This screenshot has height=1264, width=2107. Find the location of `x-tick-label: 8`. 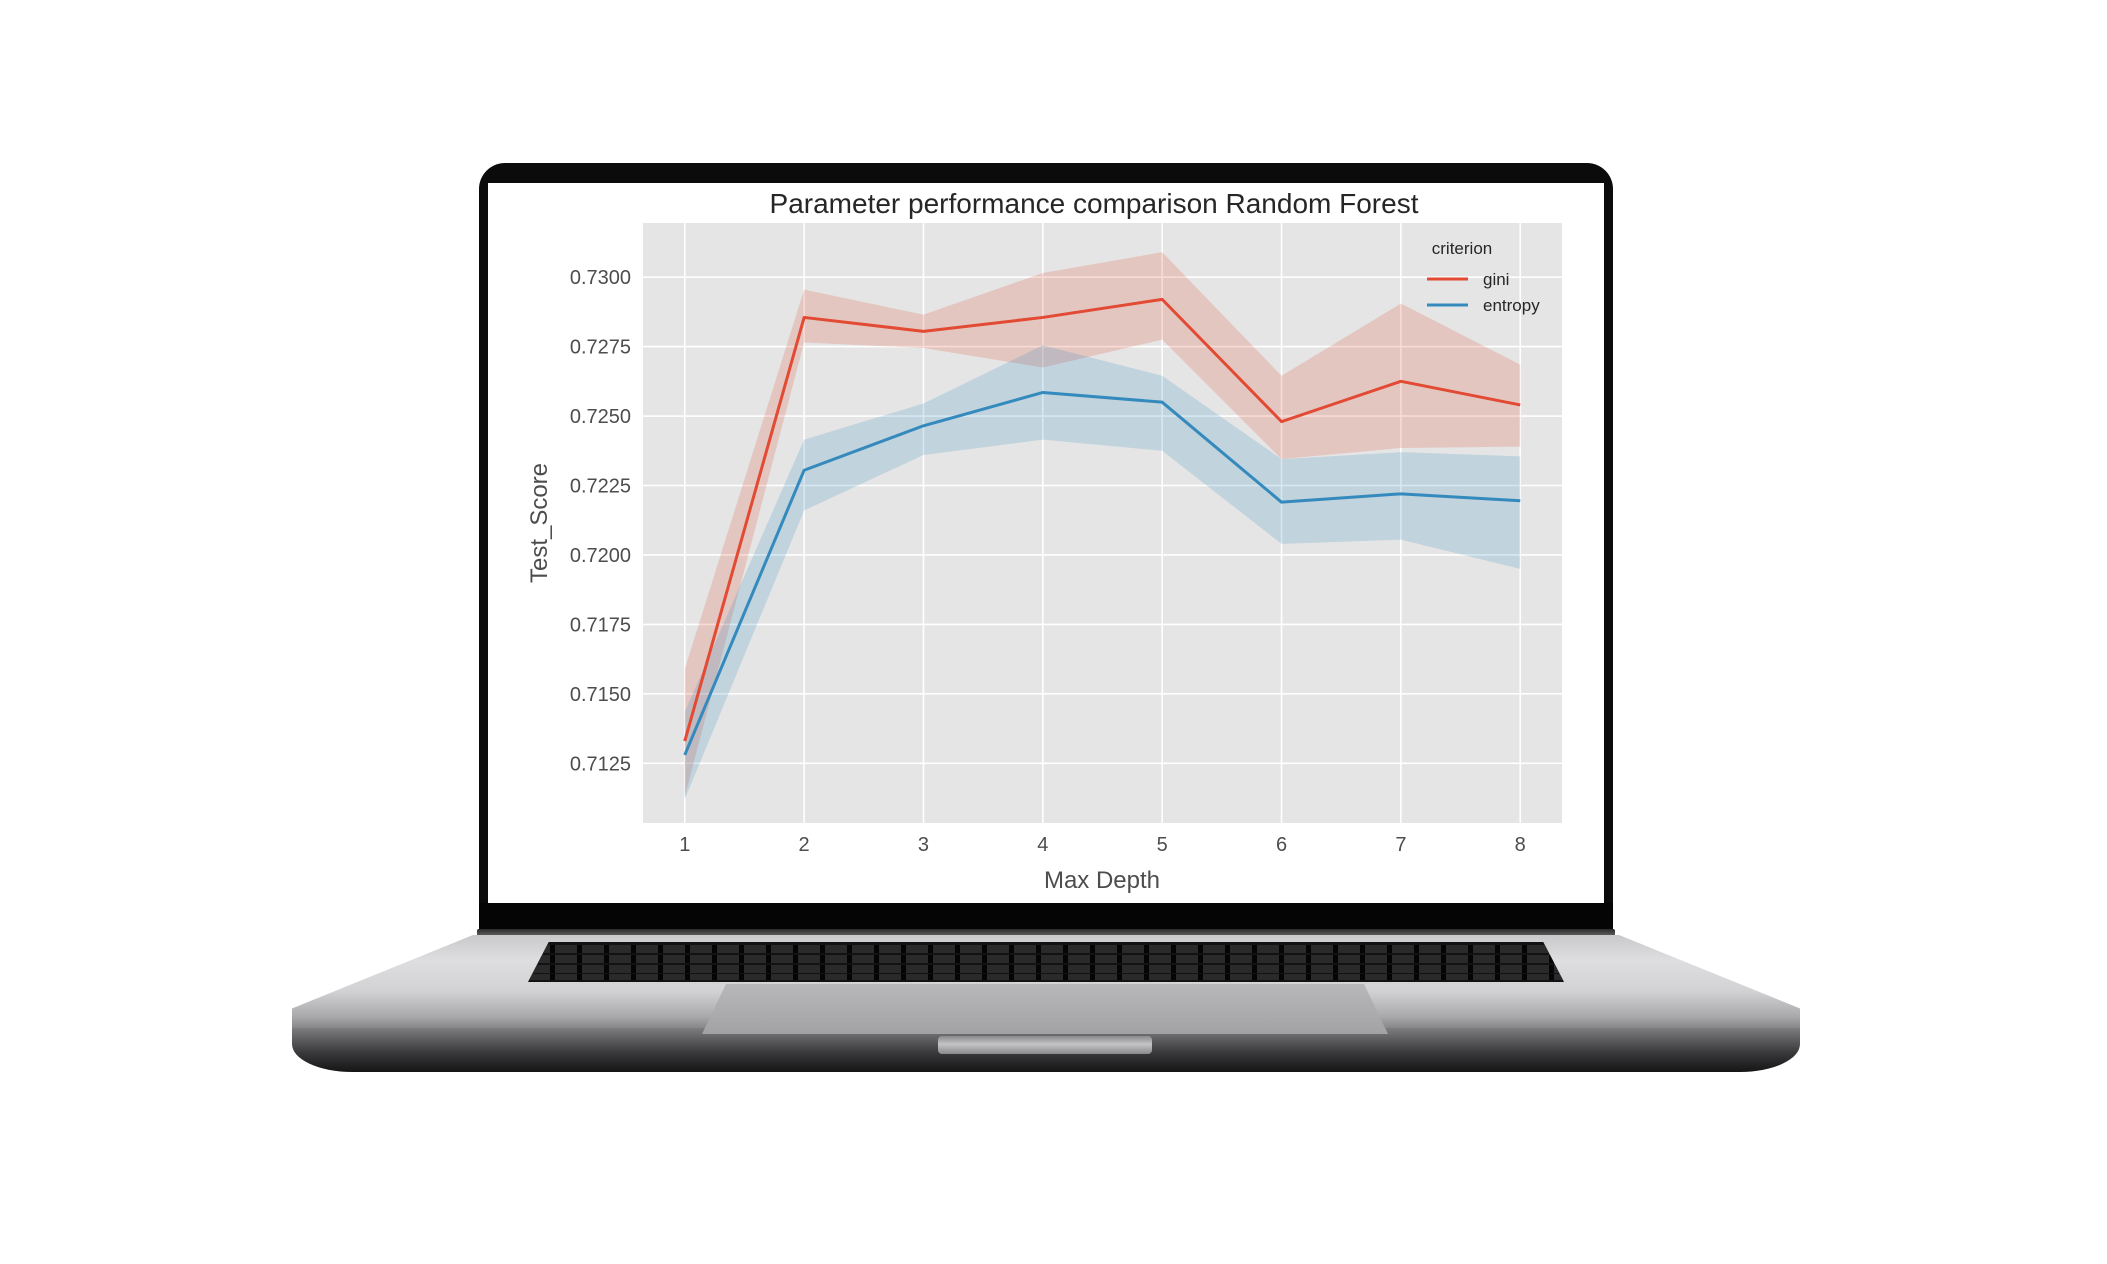

x-tick-label: 8 is located at coordinates (1520, 845).